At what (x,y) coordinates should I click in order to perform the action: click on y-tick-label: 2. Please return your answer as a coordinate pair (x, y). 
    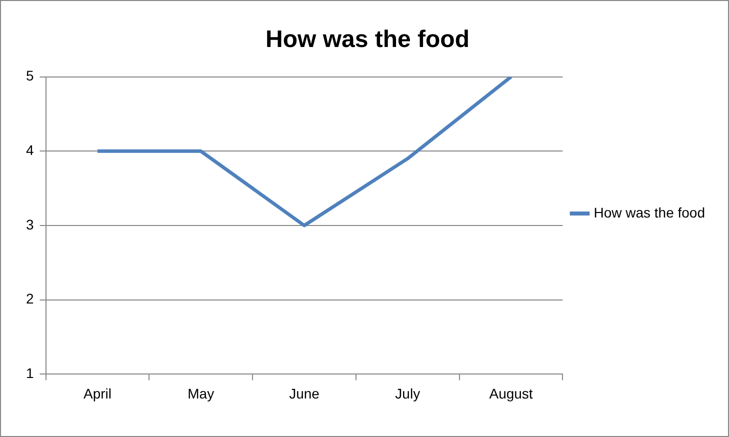
    Looking at the image, I should click on (30, 298).